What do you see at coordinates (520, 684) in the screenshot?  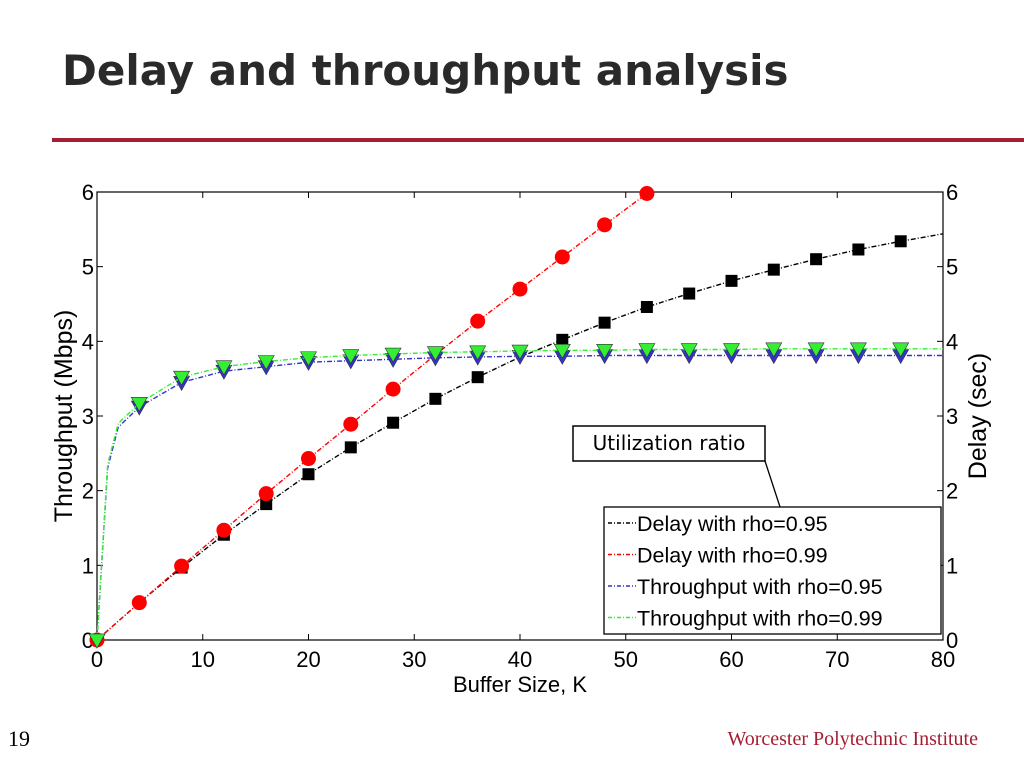 I see `x-axis-label: Buffer Size, K` at bounding box center [520, 684].